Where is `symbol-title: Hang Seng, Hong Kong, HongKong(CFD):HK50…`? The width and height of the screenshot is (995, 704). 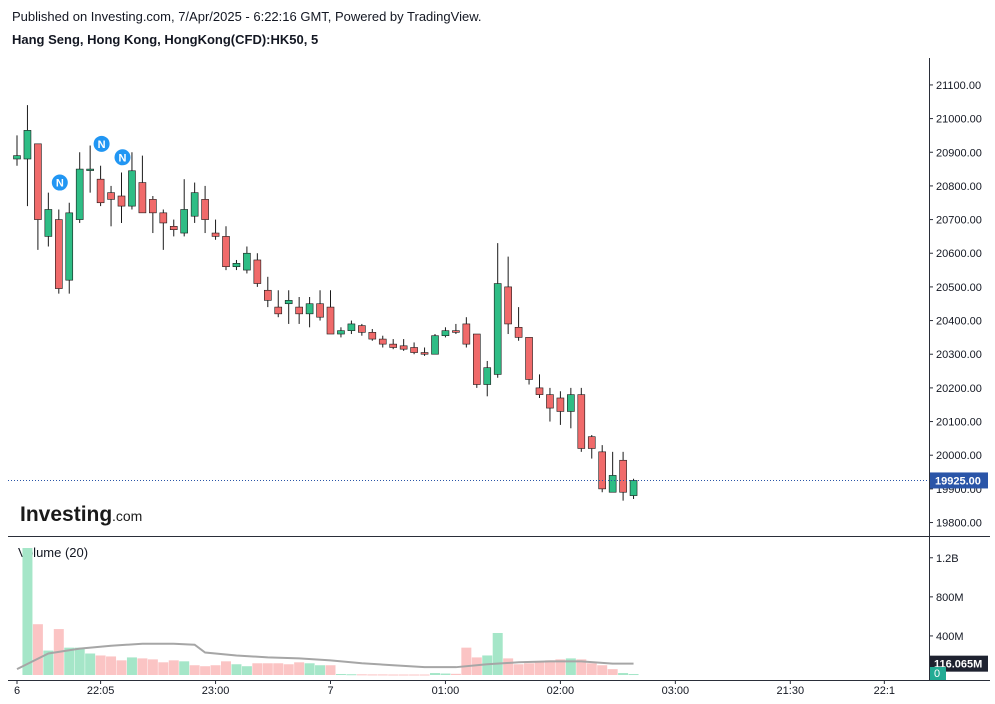
symbol-title: Hang Seng, Hong Kong, HongKong(CFD):HK50… is located at coordinates (165, 39).